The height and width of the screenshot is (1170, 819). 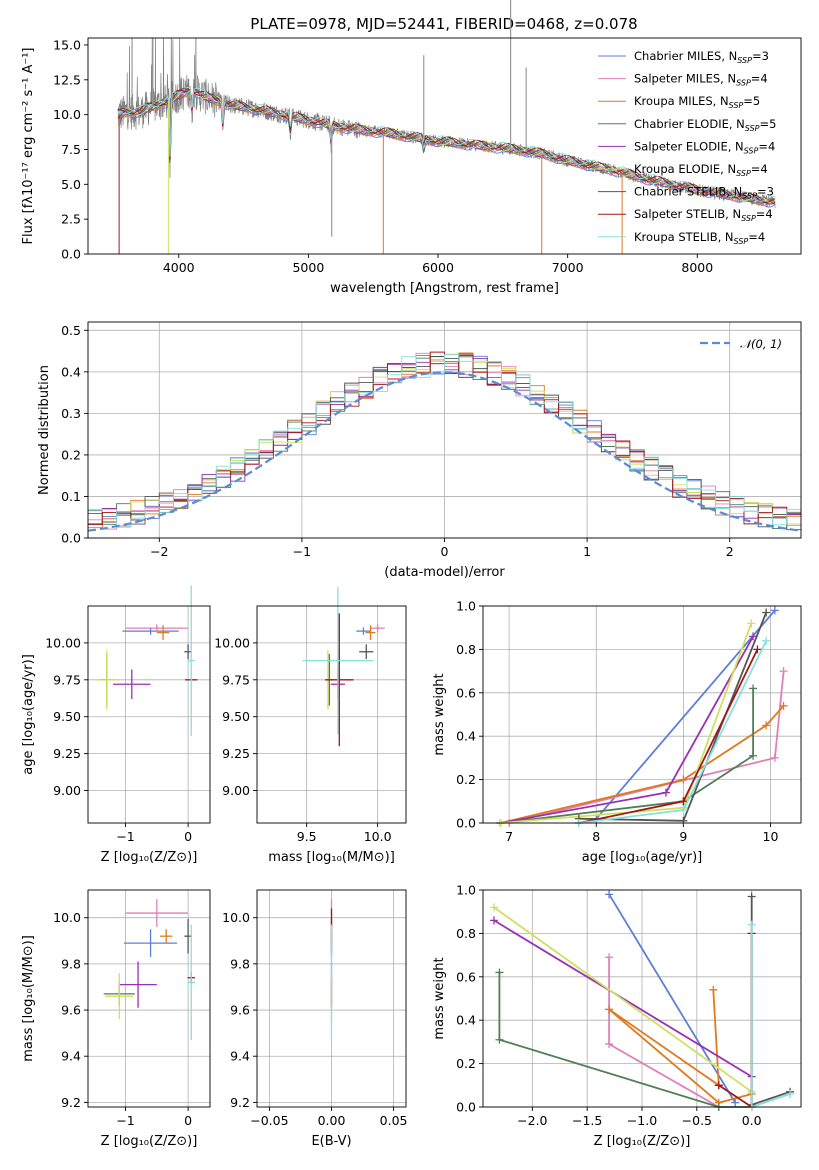 I want to click on y-tick-label: 0.2, so click(x=71, y=454).